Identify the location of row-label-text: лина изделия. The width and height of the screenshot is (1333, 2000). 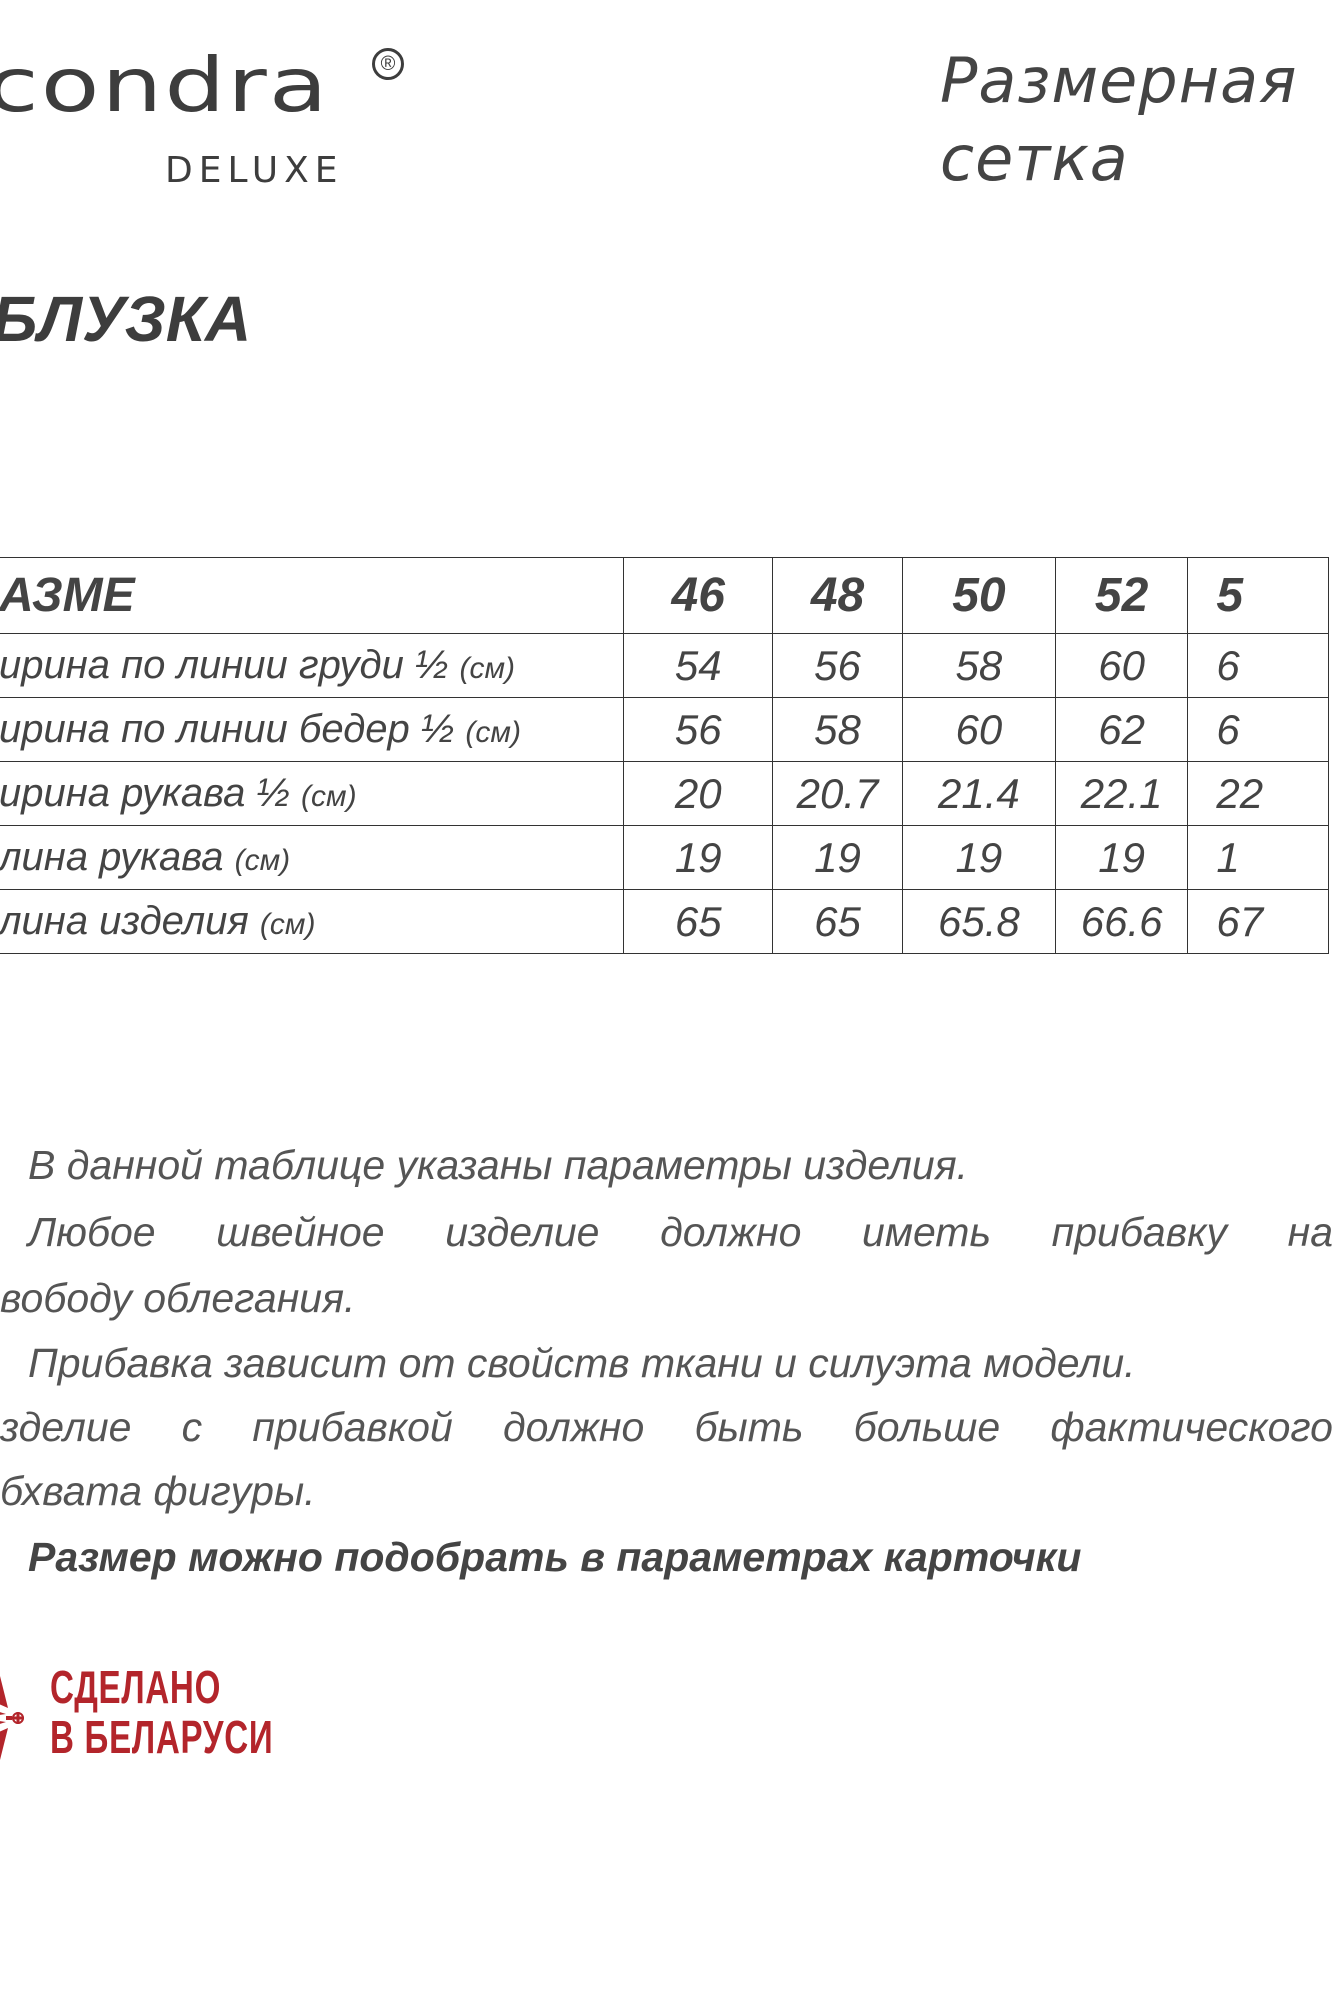
(124, 921).